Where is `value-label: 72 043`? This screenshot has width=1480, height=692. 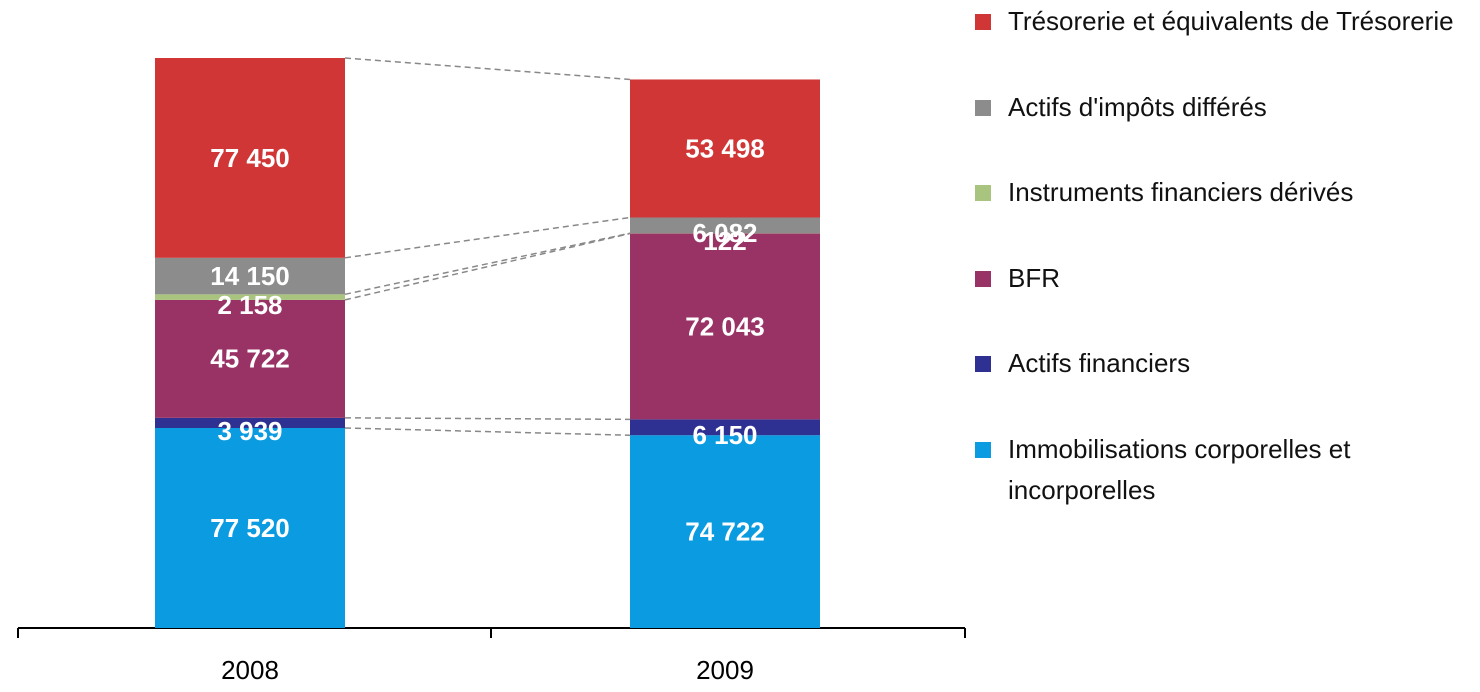
value-label: 72 043 is located at coordinates (725, 326).